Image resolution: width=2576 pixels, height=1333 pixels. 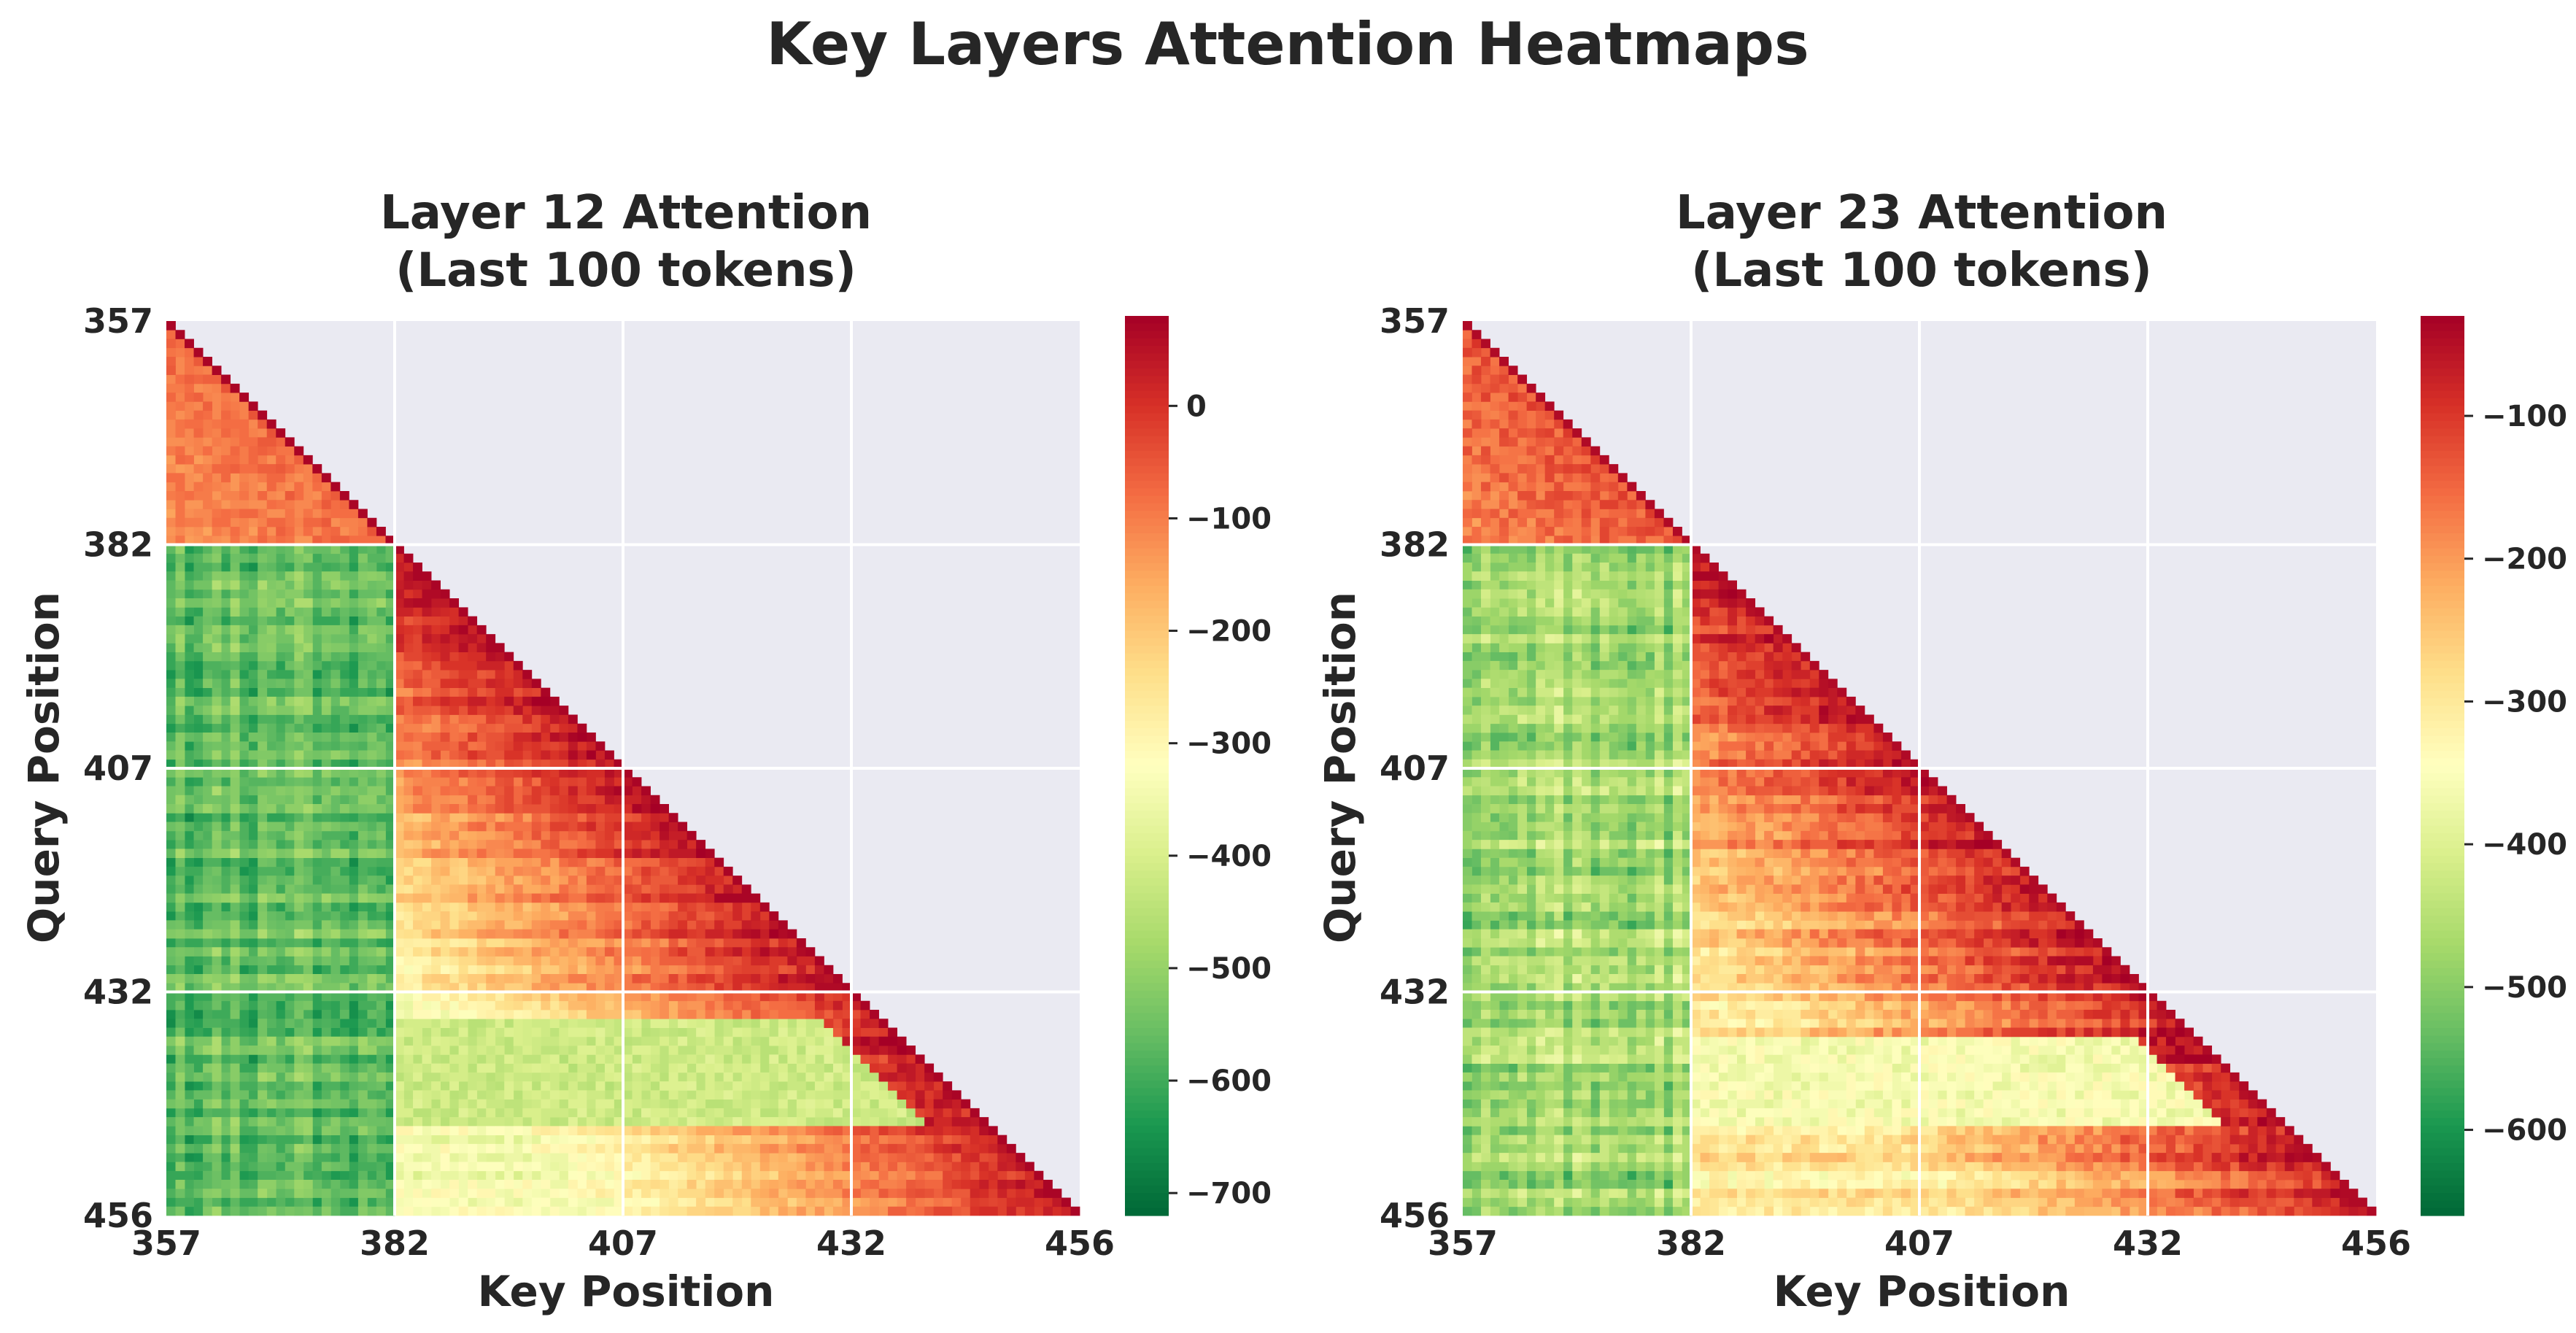 I want to click on panel-title-line2: (Last 100 tokens), so click(x=625, y=271).